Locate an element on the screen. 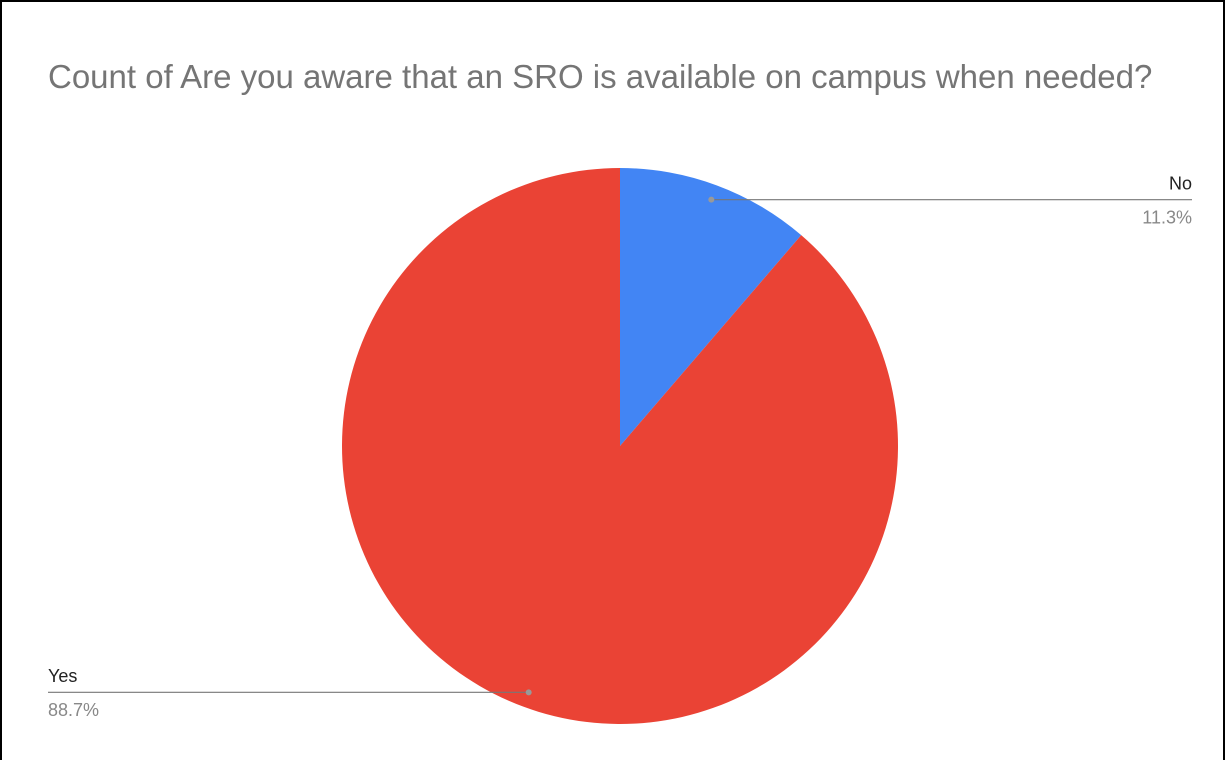 The width and height of the screenshot is (1225, 760). slice-value-label: 88.7% is located at coordinates (73, 710).